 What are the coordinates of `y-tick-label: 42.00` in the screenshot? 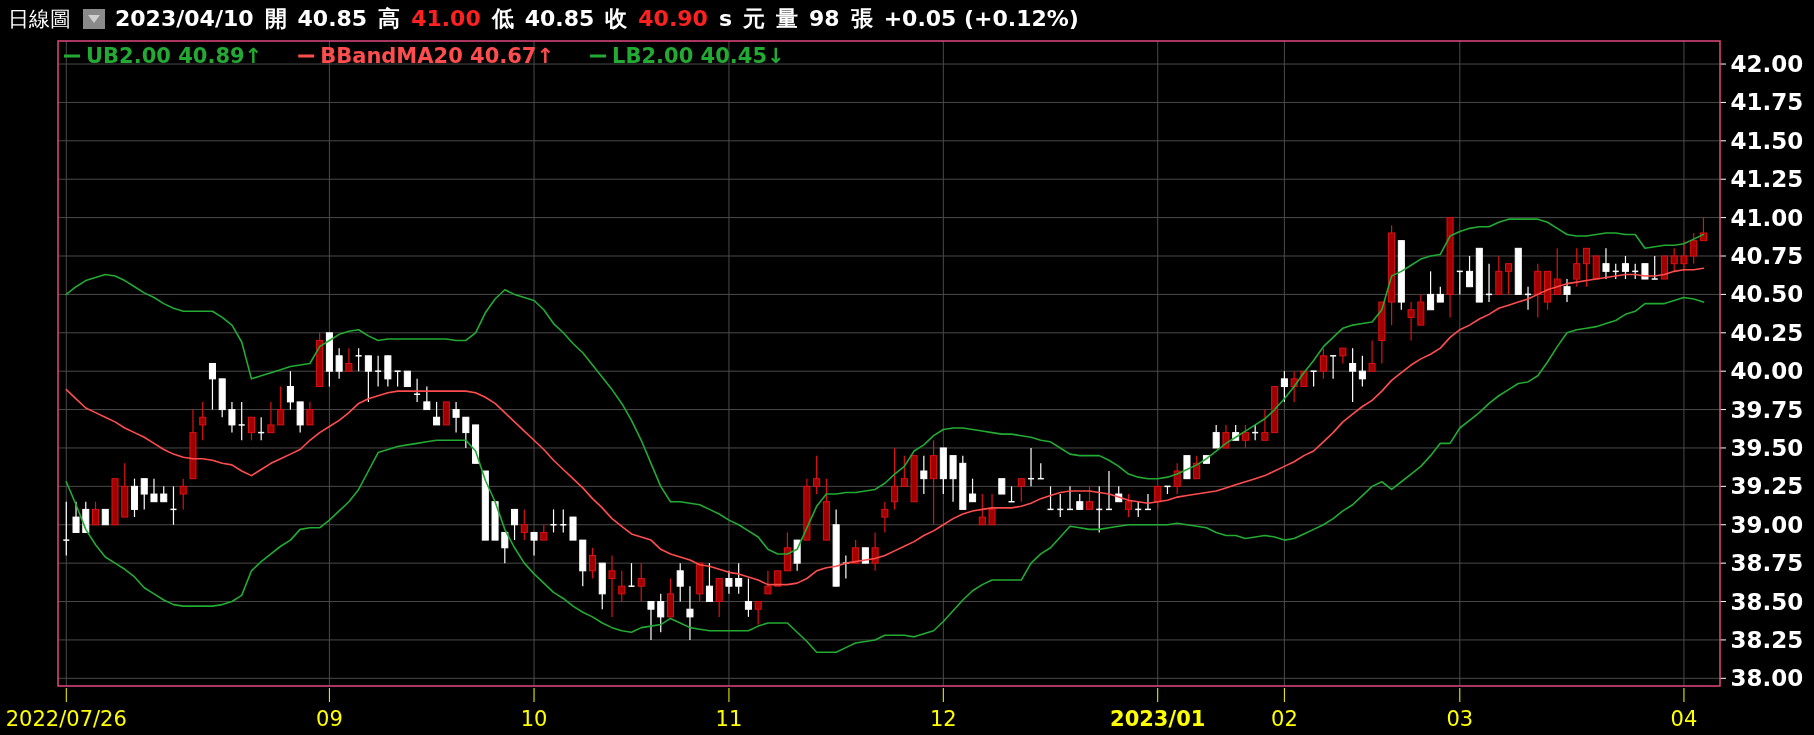 It's located at (1767, 64).